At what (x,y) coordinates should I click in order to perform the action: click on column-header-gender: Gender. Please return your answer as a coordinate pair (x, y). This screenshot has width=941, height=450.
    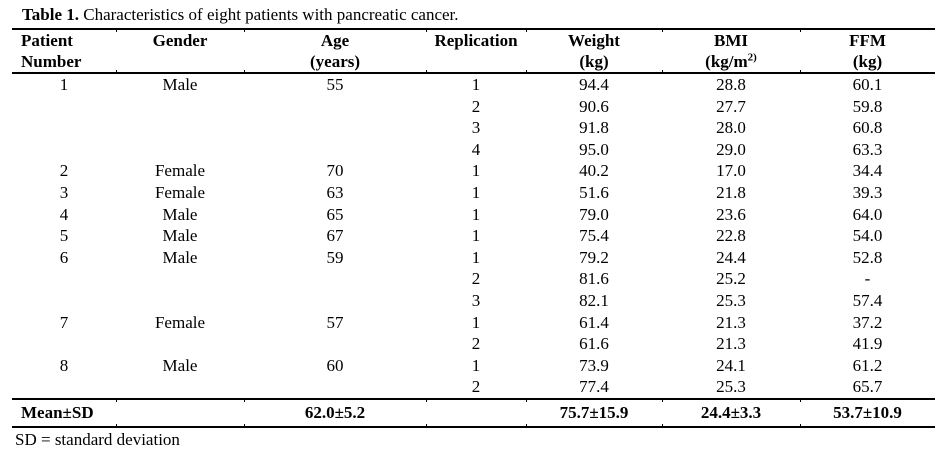
    Looking at the image, I should click on (180, 51).